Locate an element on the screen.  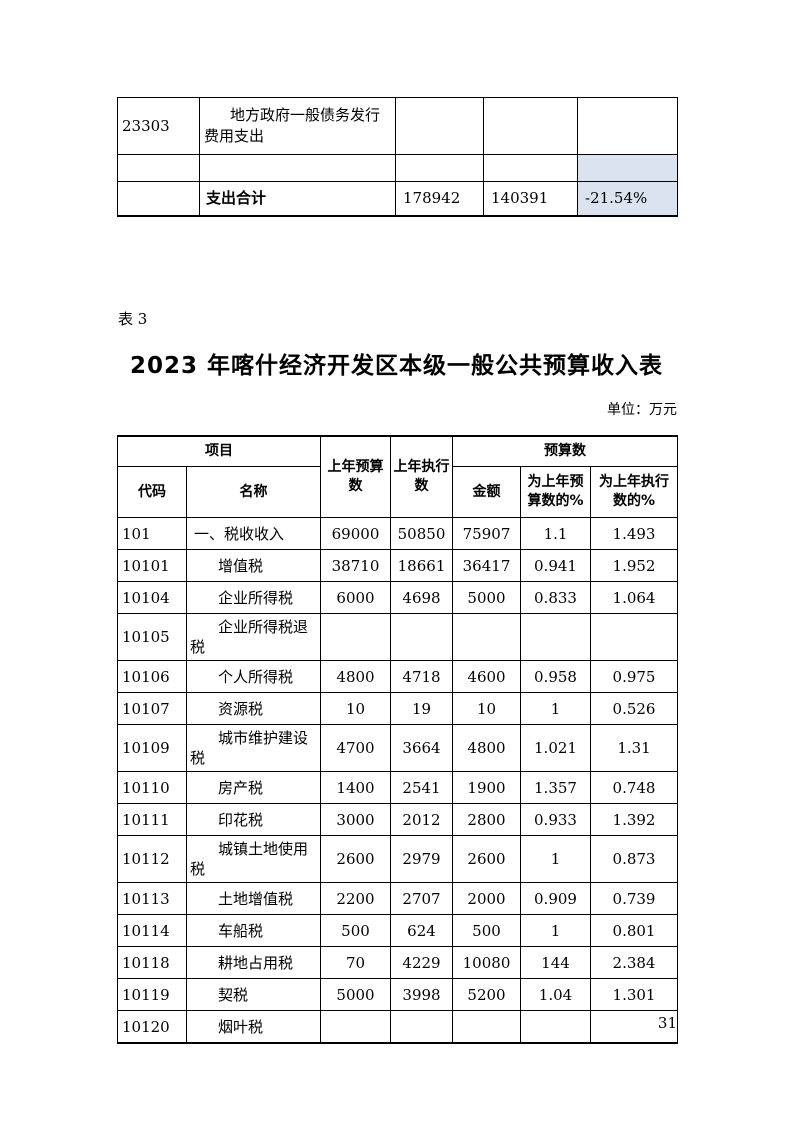
table-row: 10106 个人所得税 4800 4718 4600 0.958 0.975 is located at coordinates (398, 676).